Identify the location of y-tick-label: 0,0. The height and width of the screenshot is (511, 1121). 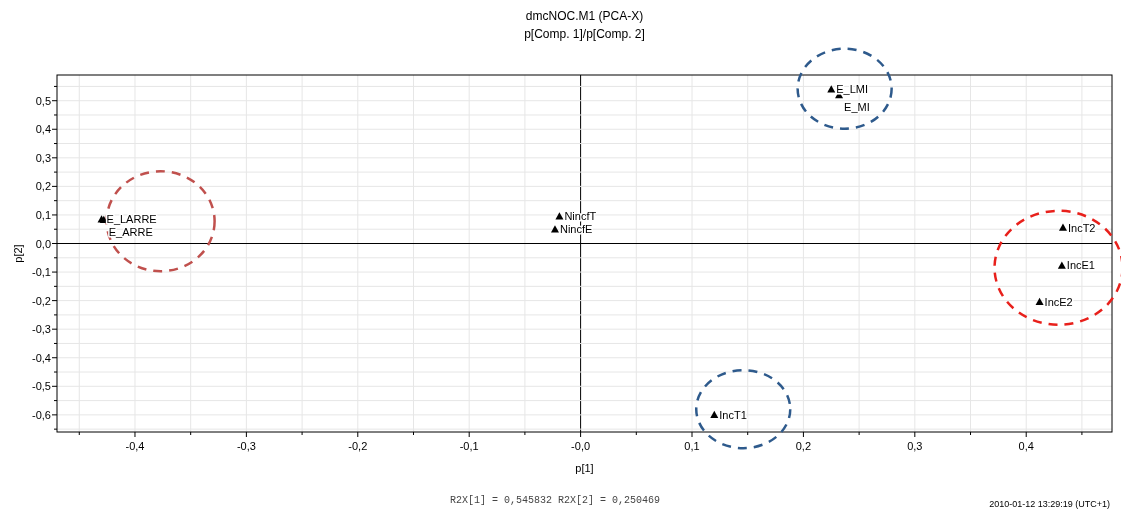
(43, 243).